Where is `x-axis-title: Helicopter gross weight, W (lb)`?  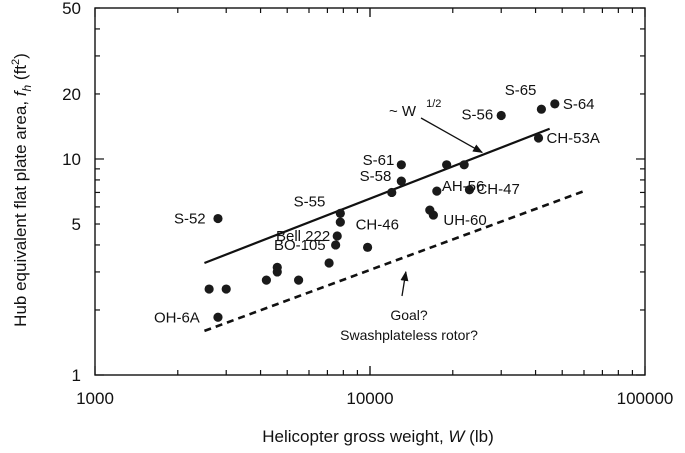
x-axis-title: Helicopter gross weight, W (lb) is located at coordinates (377, 436).